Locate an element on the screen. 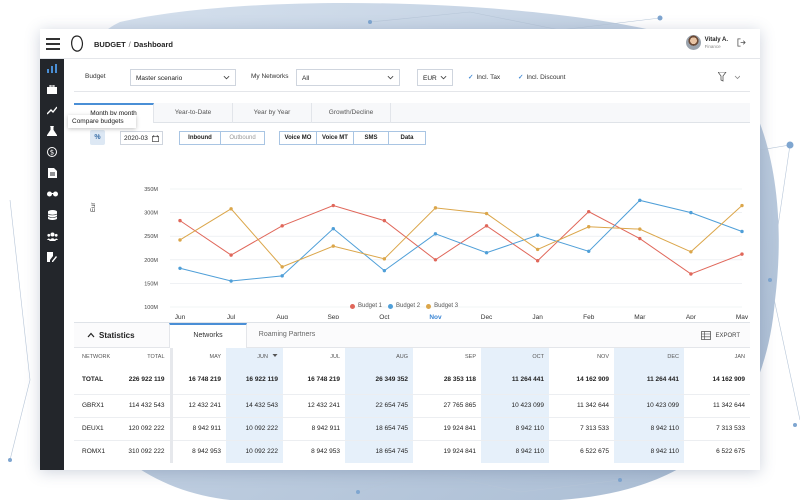 The image size is (800, 500). percent-toggle-button: % is located at coordinates (97, 137).